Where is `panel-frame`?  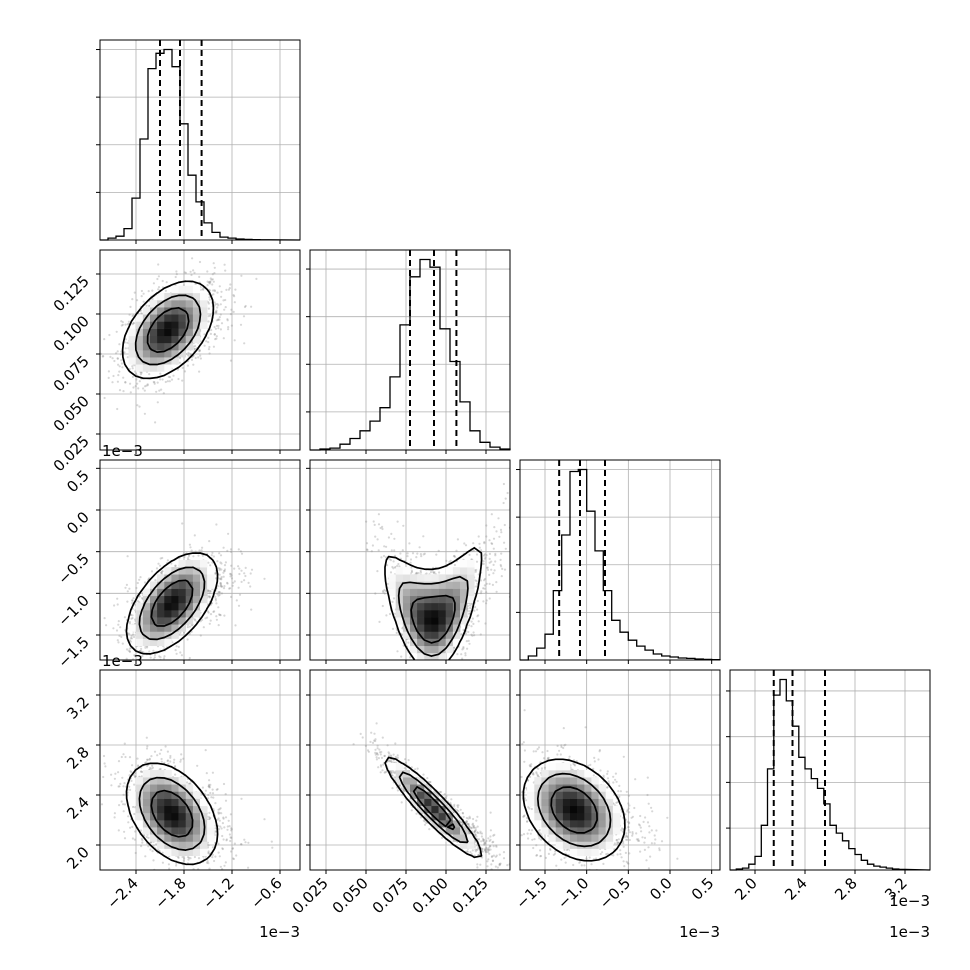 panel-frame is located at coordinates (830, 770).